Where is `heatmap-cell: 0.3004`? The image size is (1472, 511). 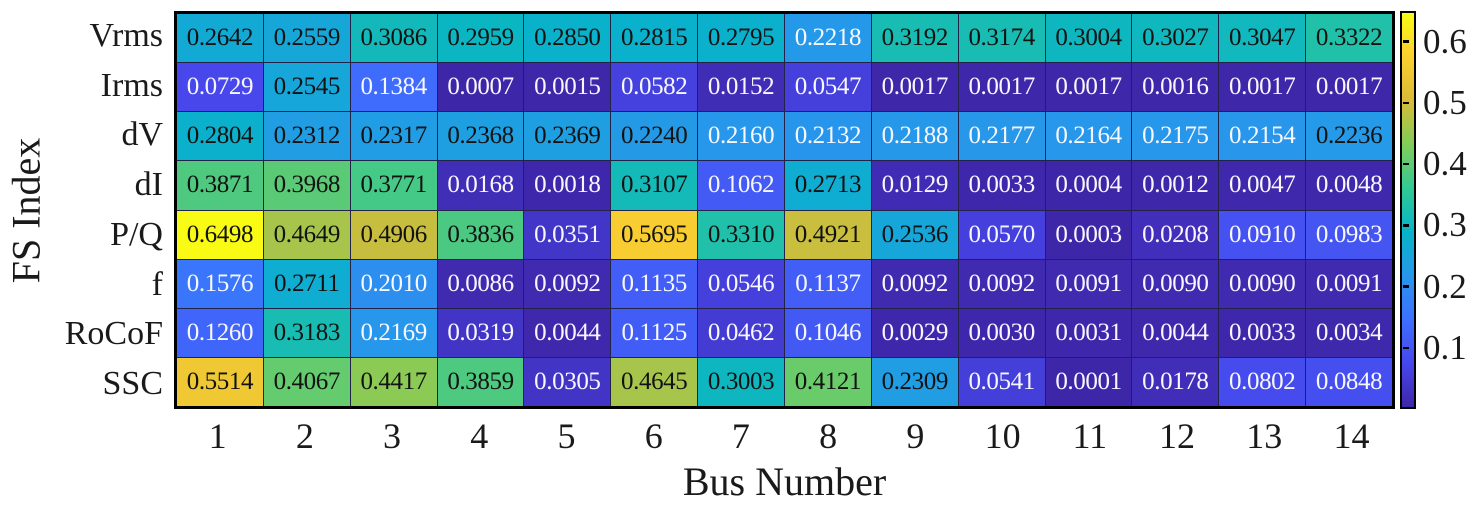 heatmap-cell: 0.3004 is located at coordinates (1088, 38).